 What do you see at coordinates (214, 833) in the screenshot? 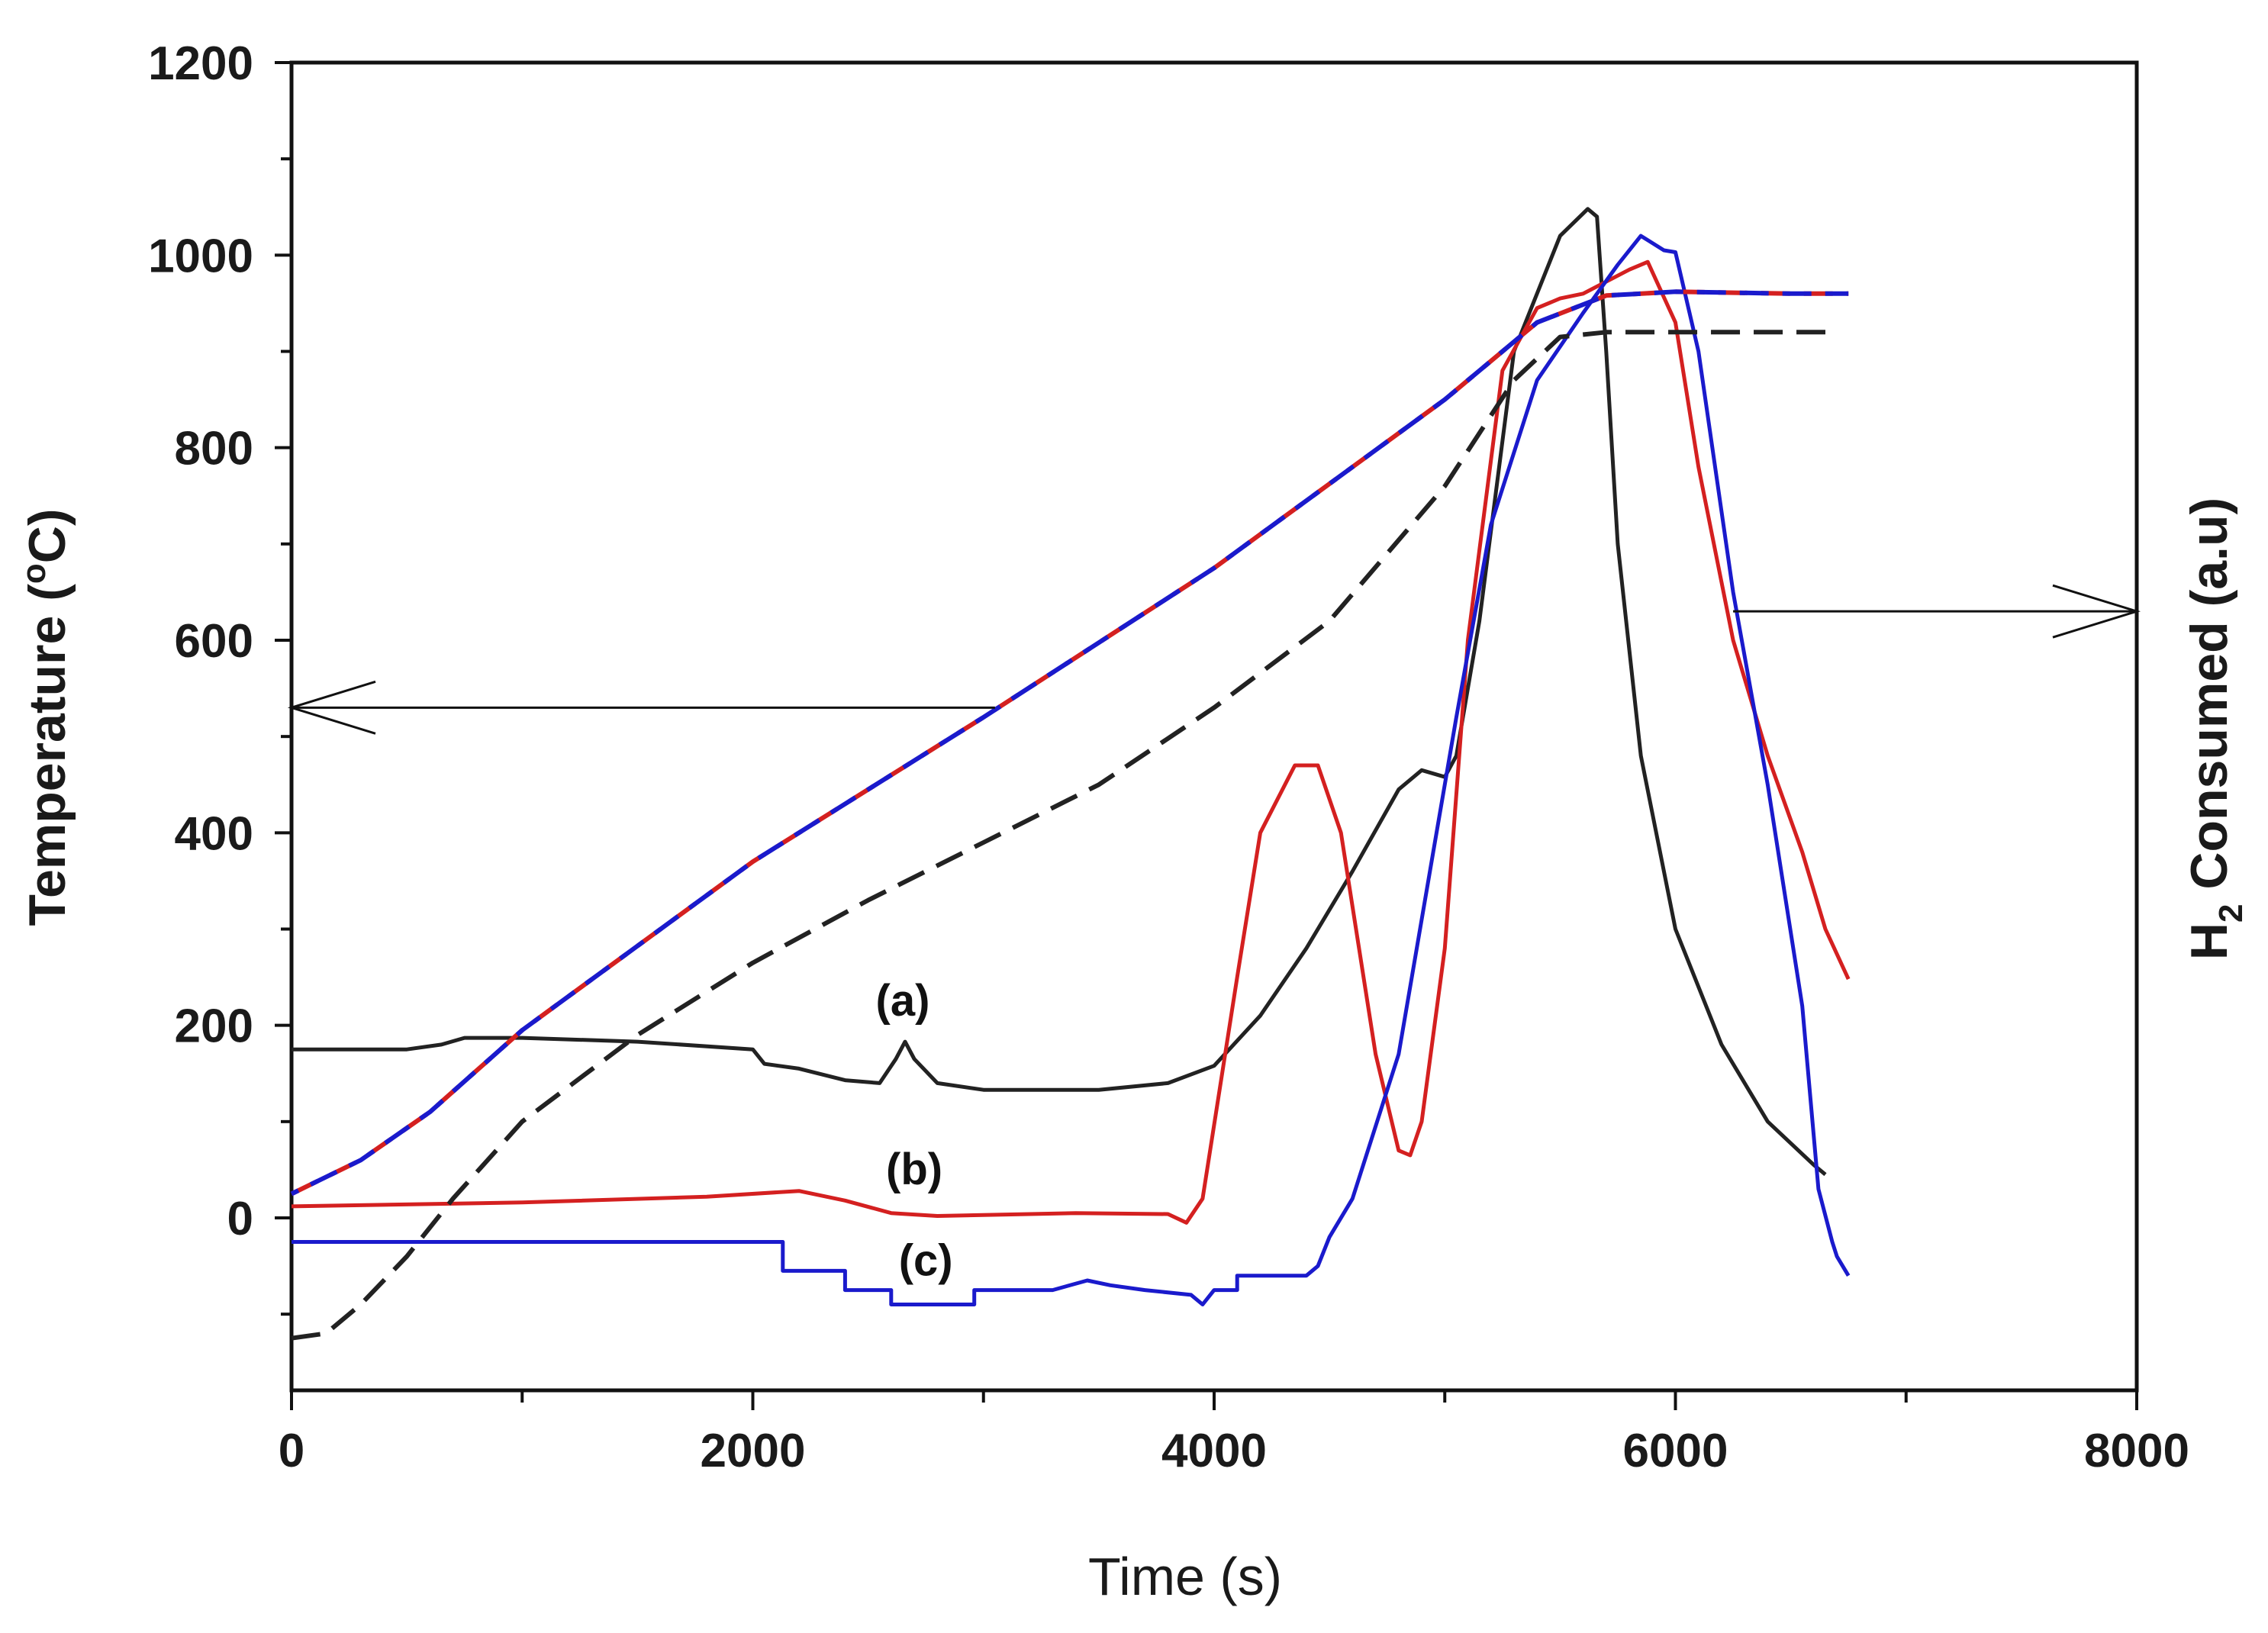
I see `y-tick-label: 400` at bounding box center [214, 833].